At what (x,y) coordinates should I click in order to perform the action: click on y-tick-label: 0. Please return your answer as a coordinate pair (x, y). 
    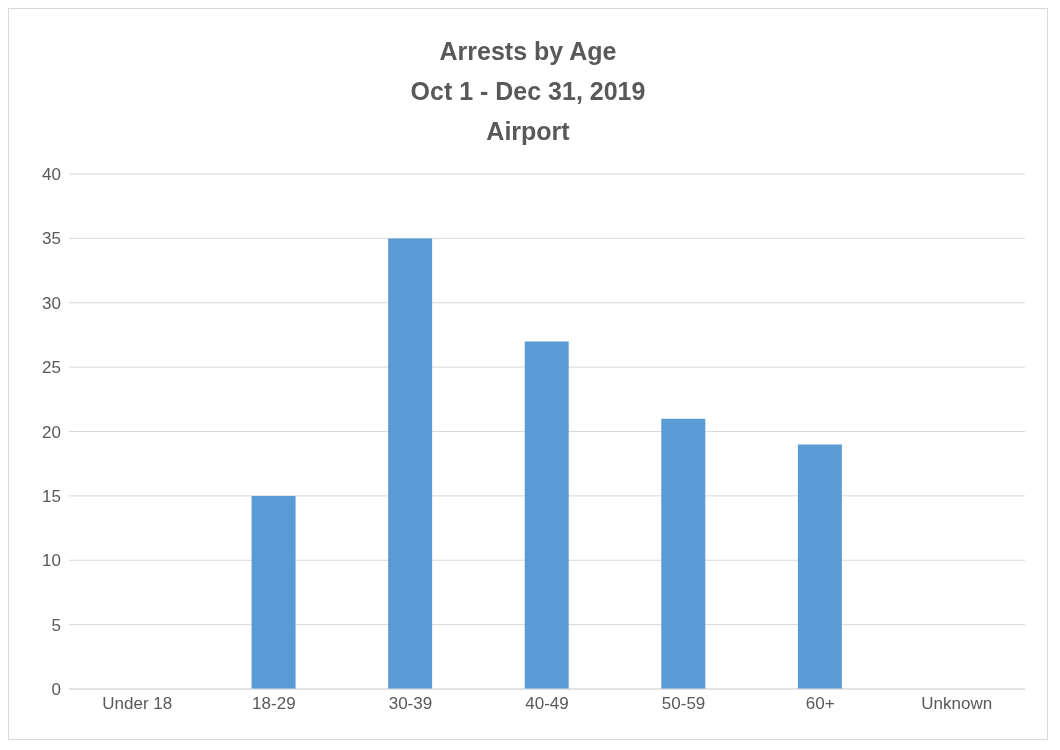
    Looking at the image, I should click on (56, 690).